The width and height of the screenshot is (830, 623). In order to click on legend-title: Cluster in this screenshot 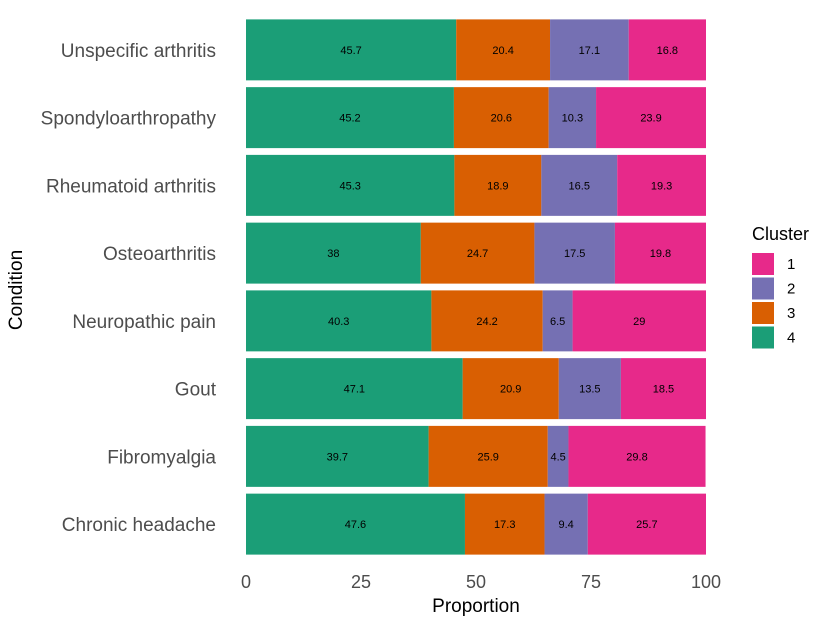, I will do `click(780, 234)`.